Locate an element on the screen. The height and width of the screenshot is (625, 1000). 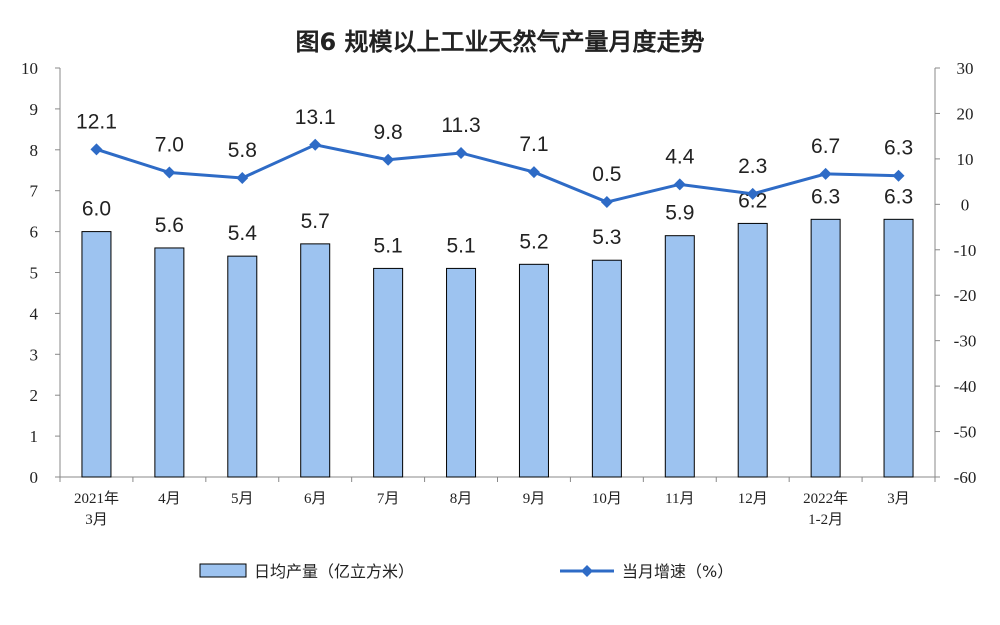
right-tick-label: 0 is located at coordinates (965, 204).